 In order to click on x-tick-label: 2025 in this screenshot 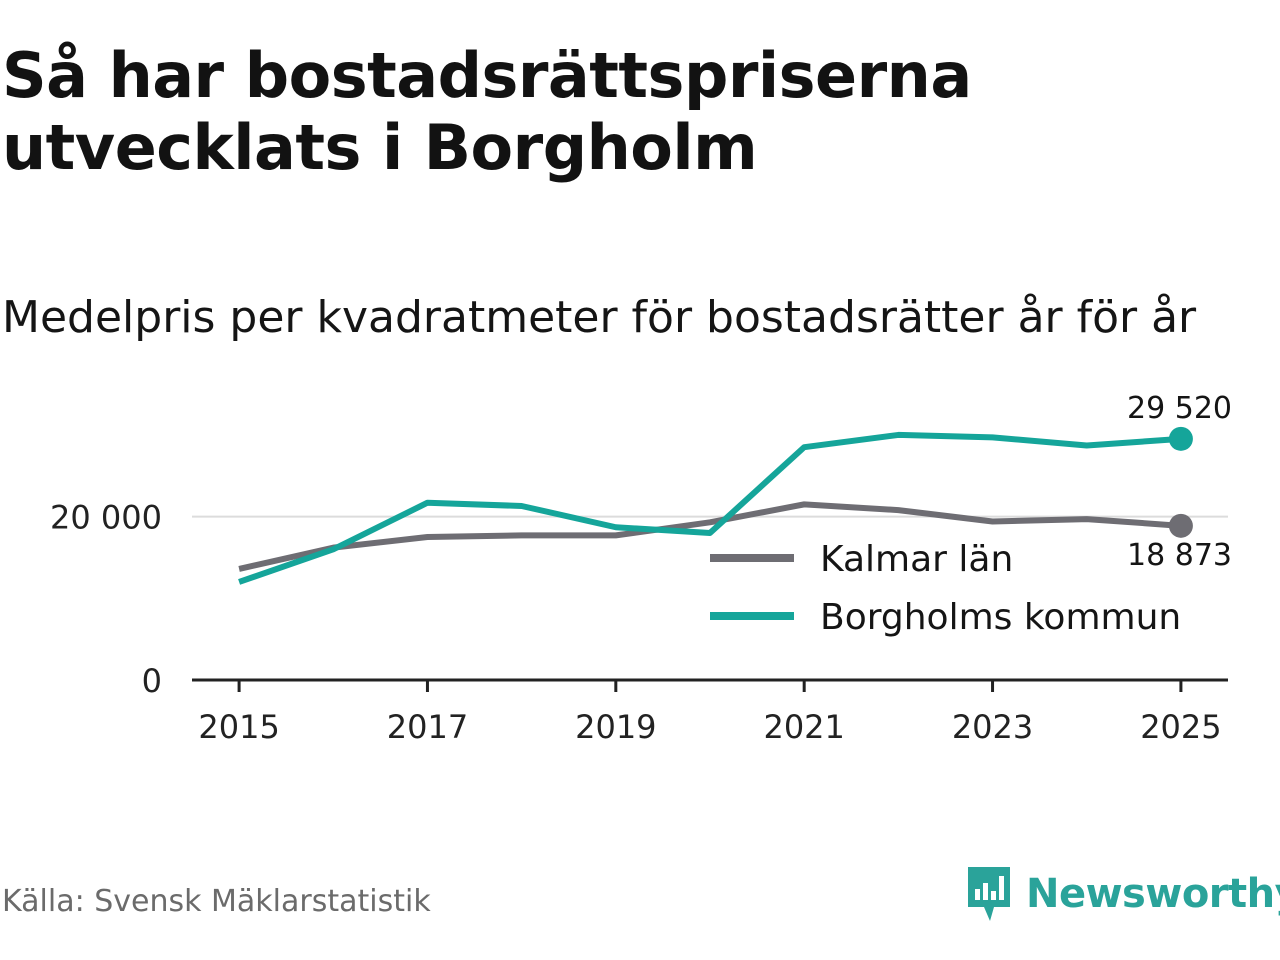, I will do `click(1180, 727)`.